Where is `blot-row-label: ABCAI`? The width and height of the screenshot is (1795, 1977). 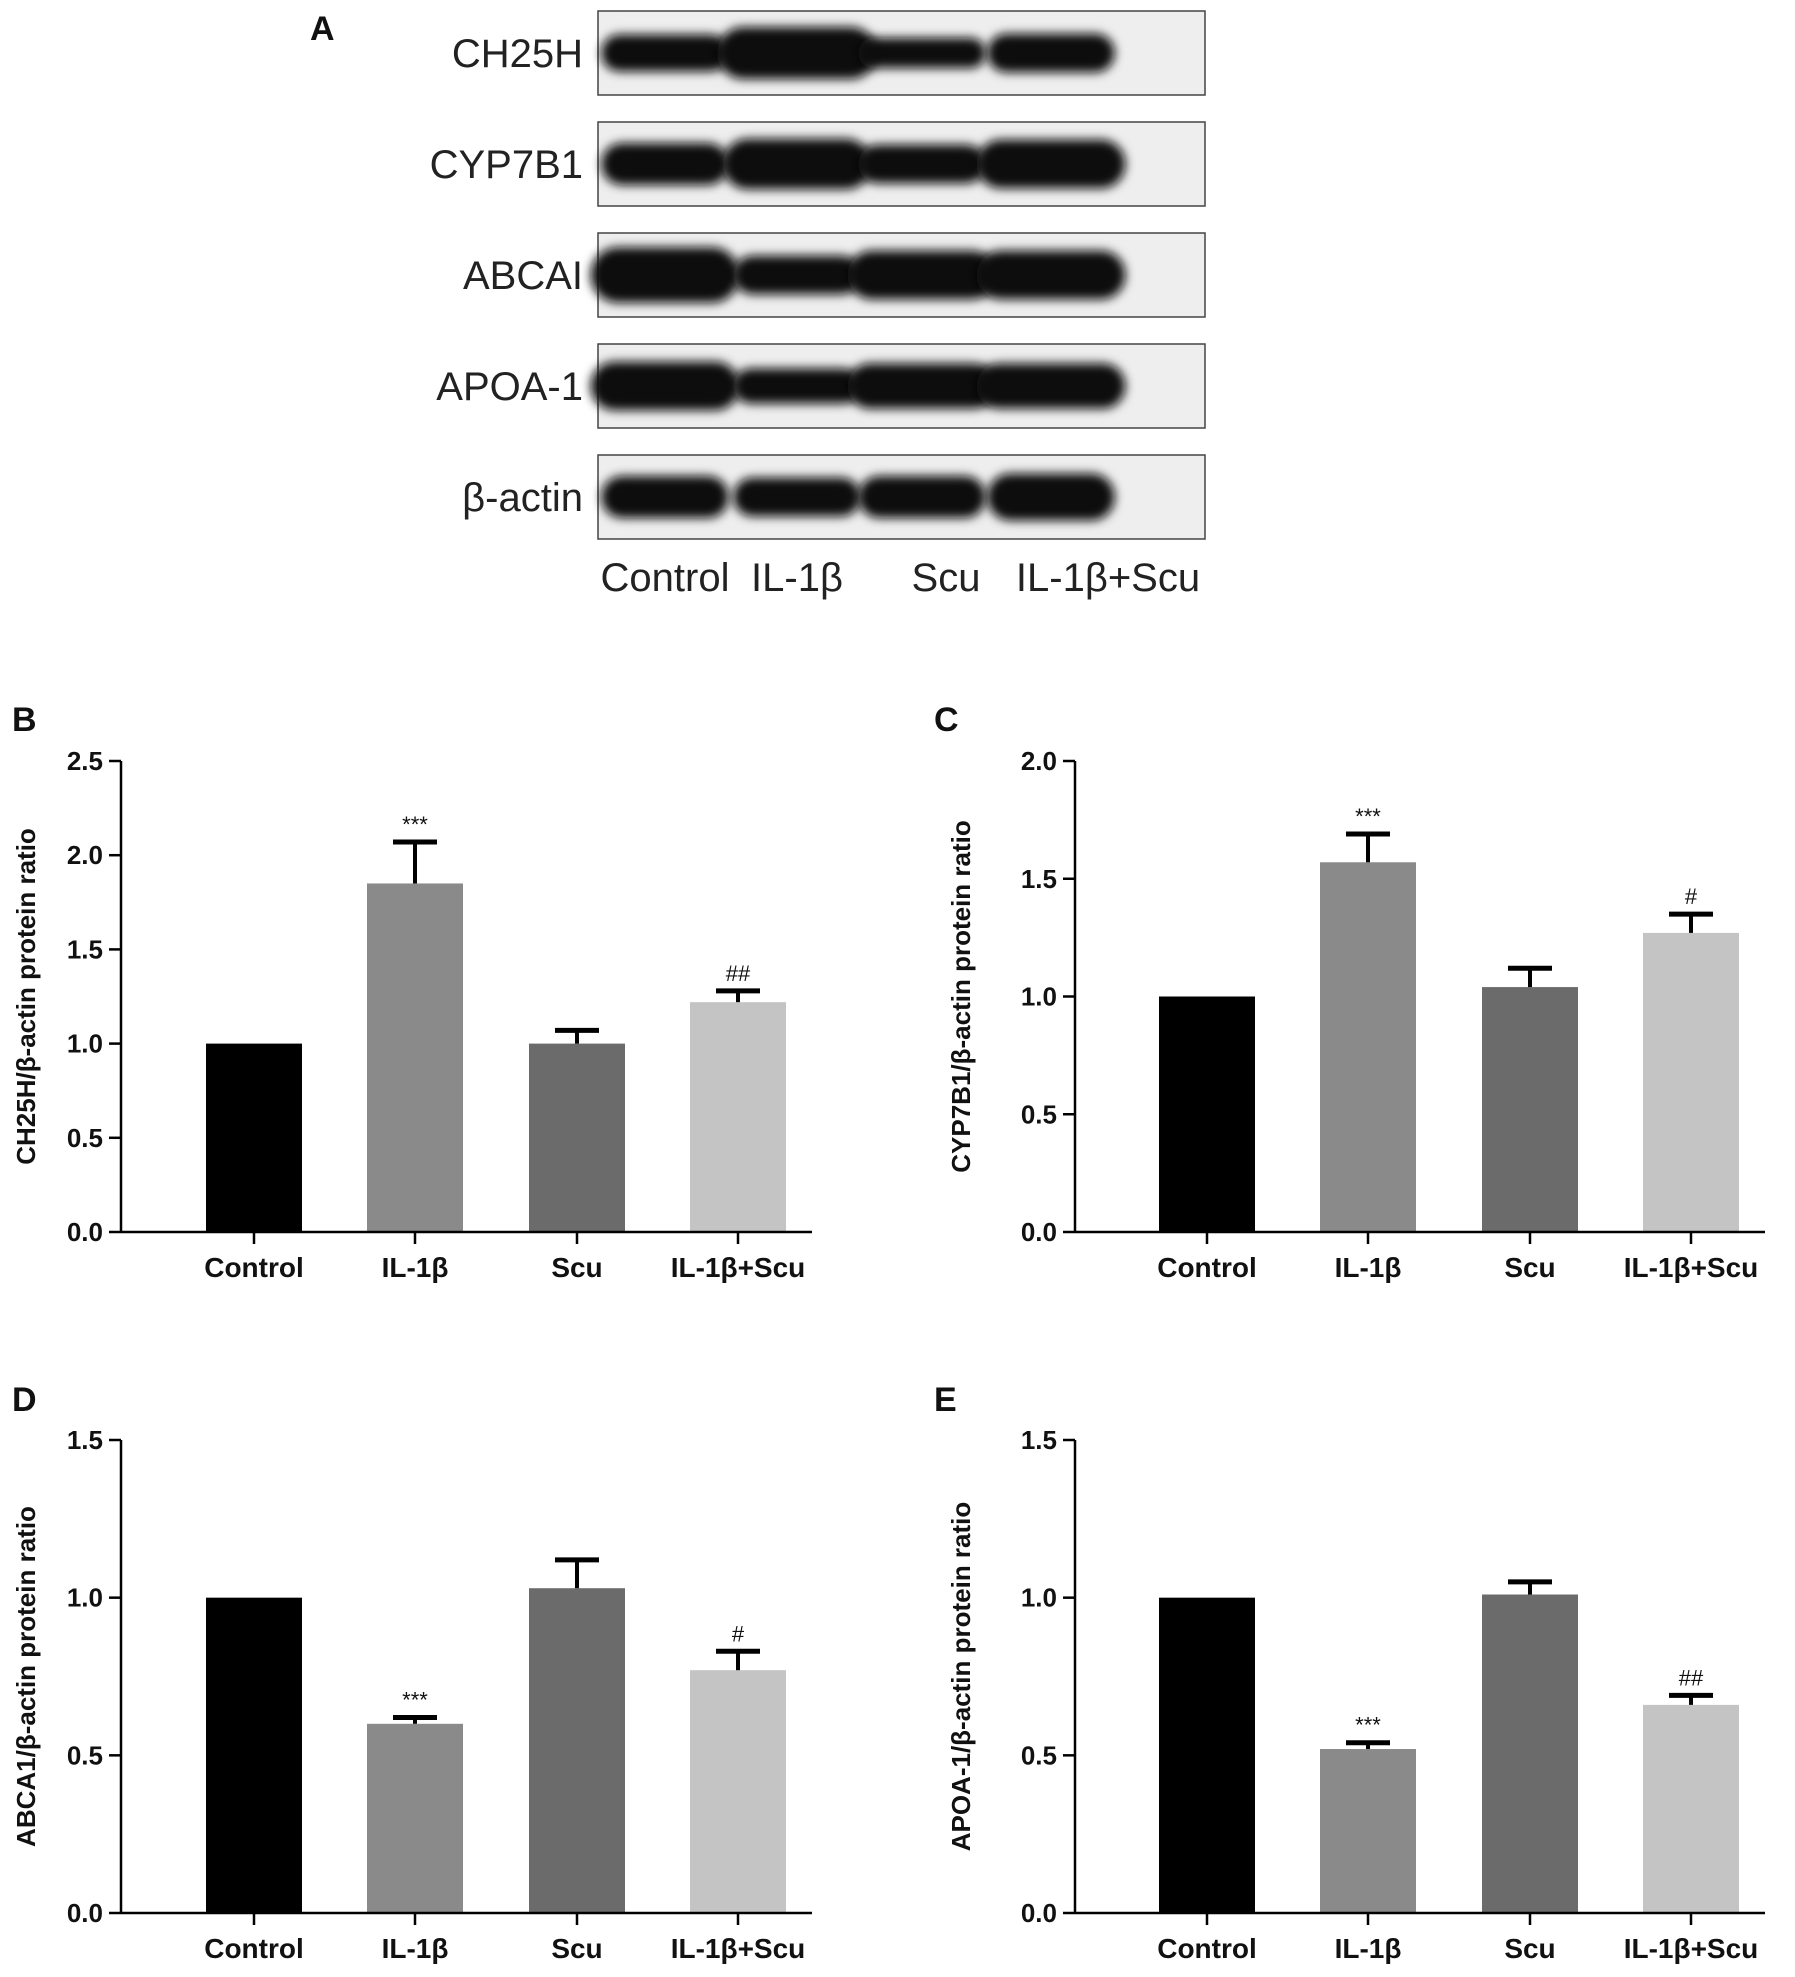
blot-row-label: ABCAI is located at coordinates (523, 276).